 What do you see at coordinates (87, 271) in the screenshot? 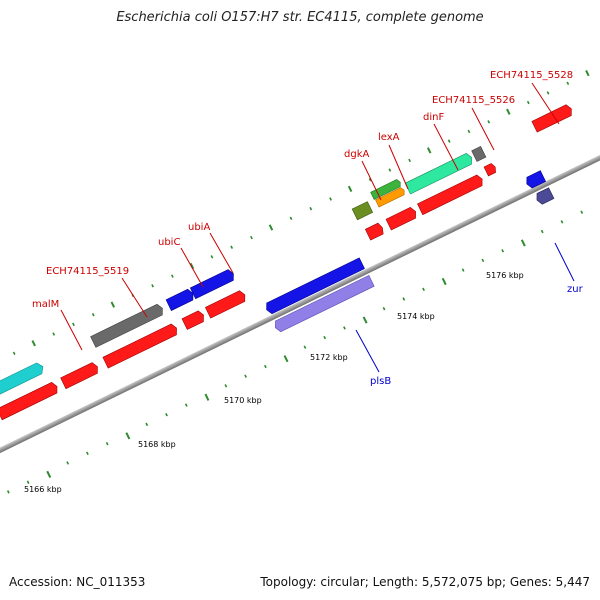
I see `label-ech5519: ECH74115_5519` at bounding box center [87, 271].